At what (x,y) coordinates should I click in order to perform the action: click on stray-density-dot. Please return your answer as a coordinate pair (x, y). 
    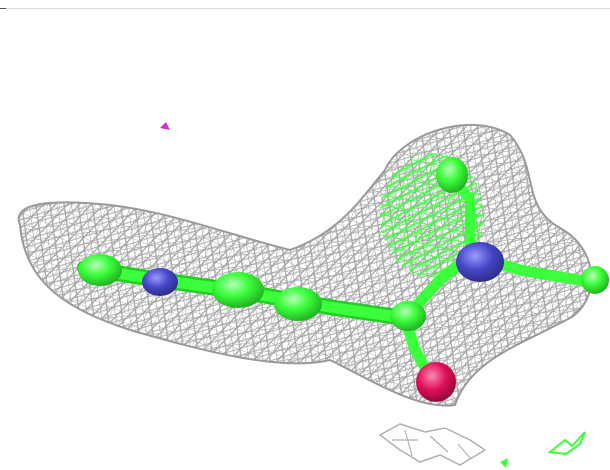
    Looking at the image, I should click on (165, 126).